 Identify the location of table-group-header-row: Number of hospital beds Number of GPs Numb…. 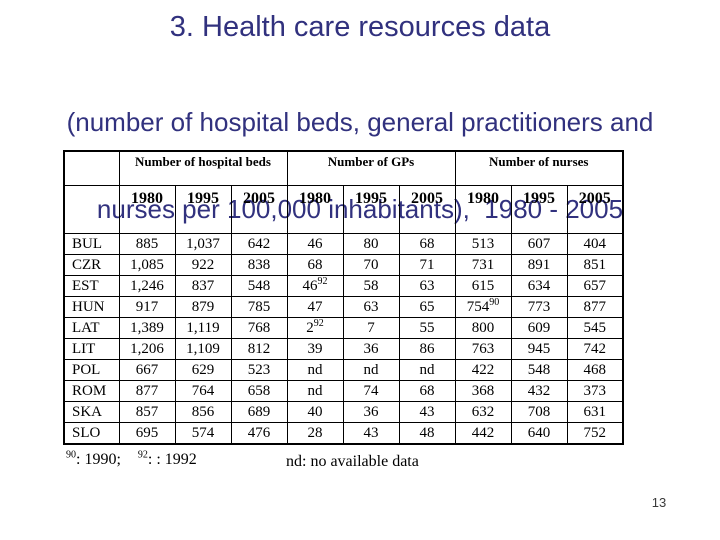
(343, 168).